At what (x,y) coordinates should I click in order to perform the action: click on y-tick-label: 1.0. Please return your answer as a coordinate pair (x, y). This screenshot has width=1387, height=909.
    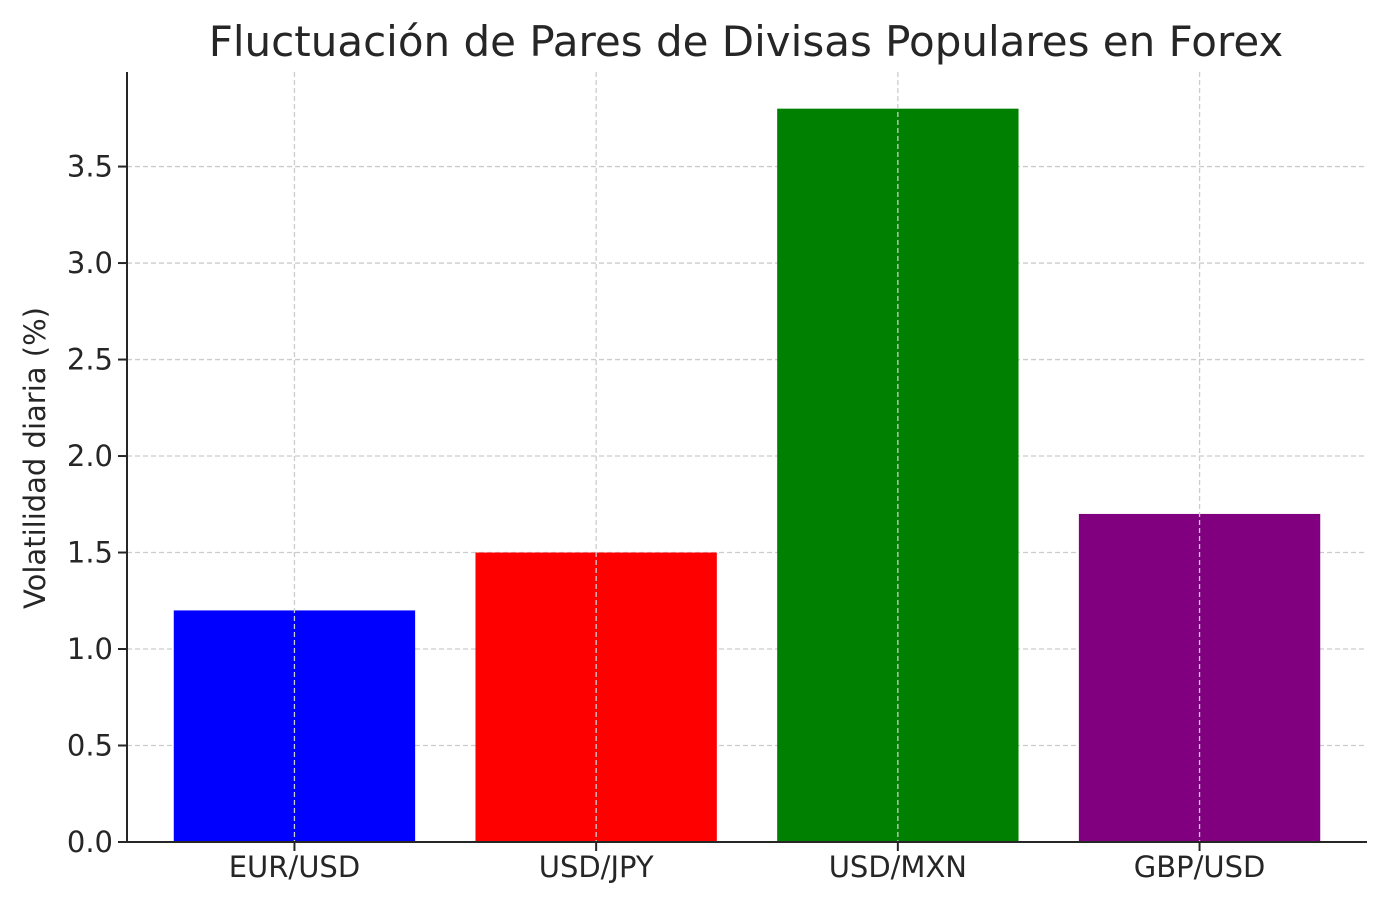
    Looking at the image, I should click on (90, 649).